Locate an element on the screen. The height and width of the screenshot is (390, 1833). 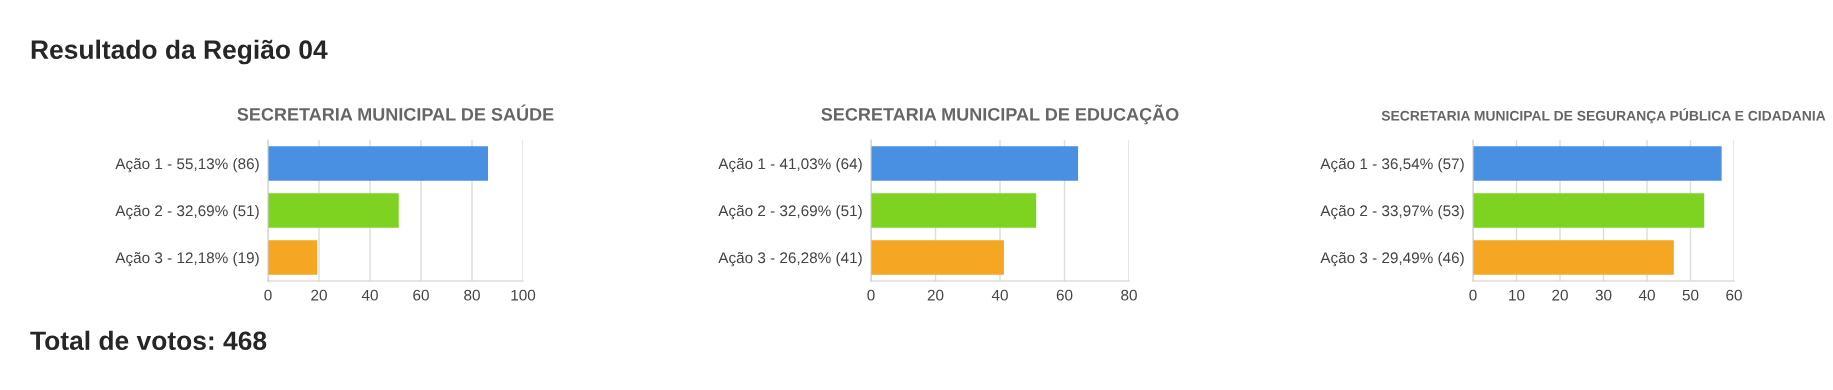
y-tick-label: Ação 3 - 12,18% (19) is located at coordinates (187, 259).